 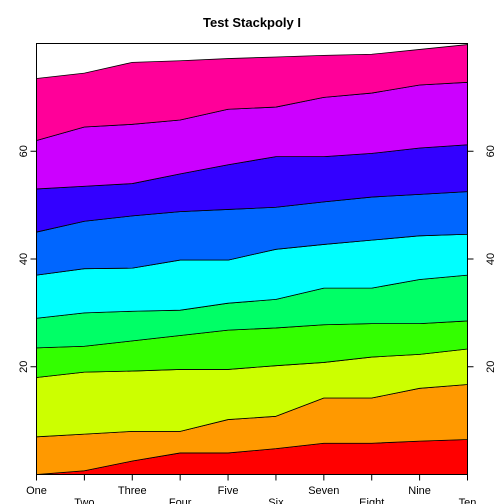 What do you see at coordinates (491, 259) in the screenshot?
I see `y-tick-label-right: 40` at bounding box center [491, 259].